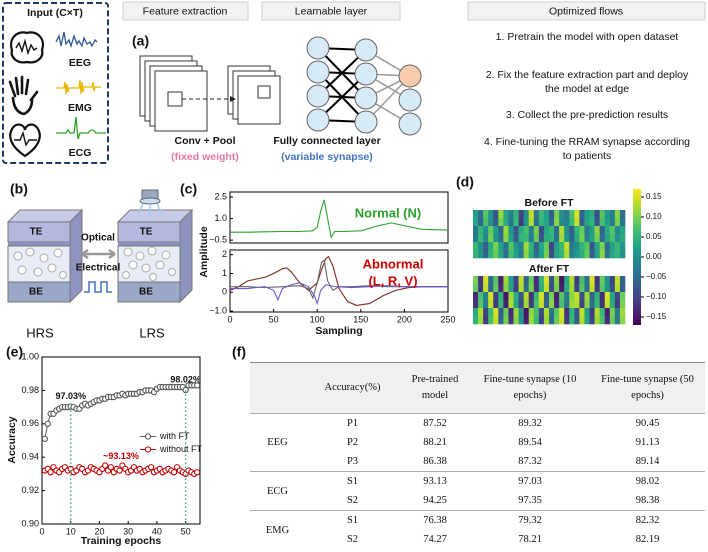  Describe the element at coordinates (150, 202) in the screenshot. I see `light-source` at that location.